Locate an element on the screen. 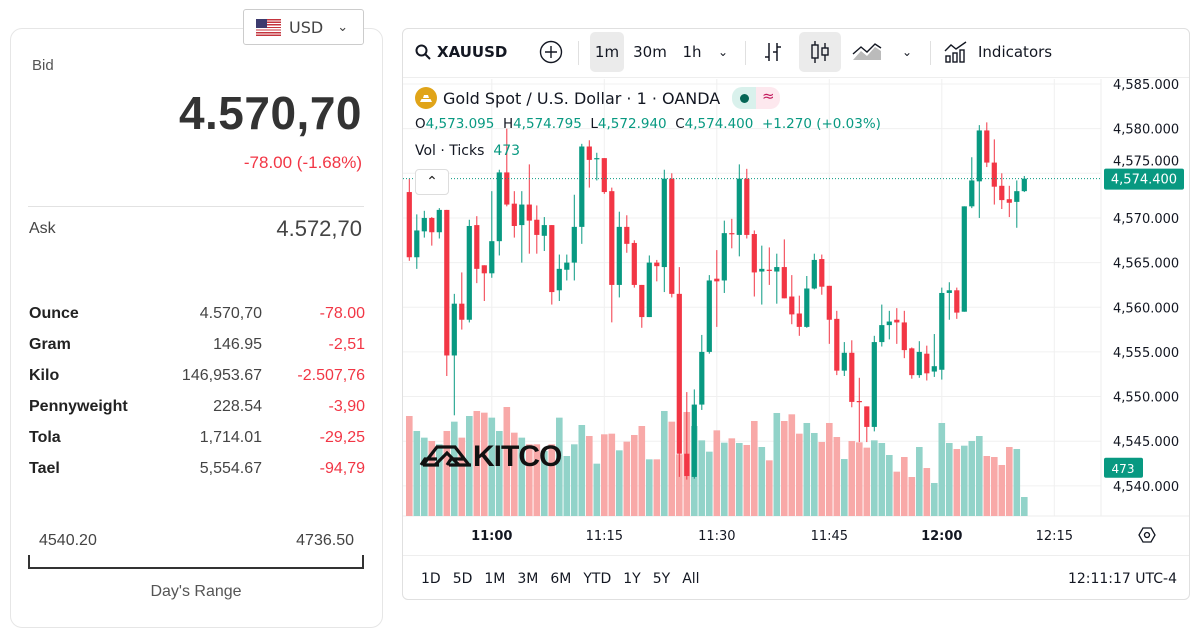 The height and width of the screenshot is (628, 1200). unit-change: -3,90 is located at coordinates (346, 406).